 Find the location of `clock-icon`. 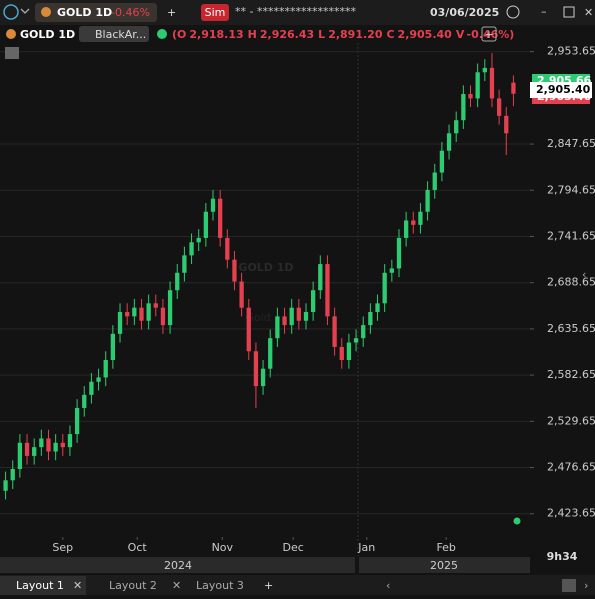

clock-icon is located at coordinates (11, 12).